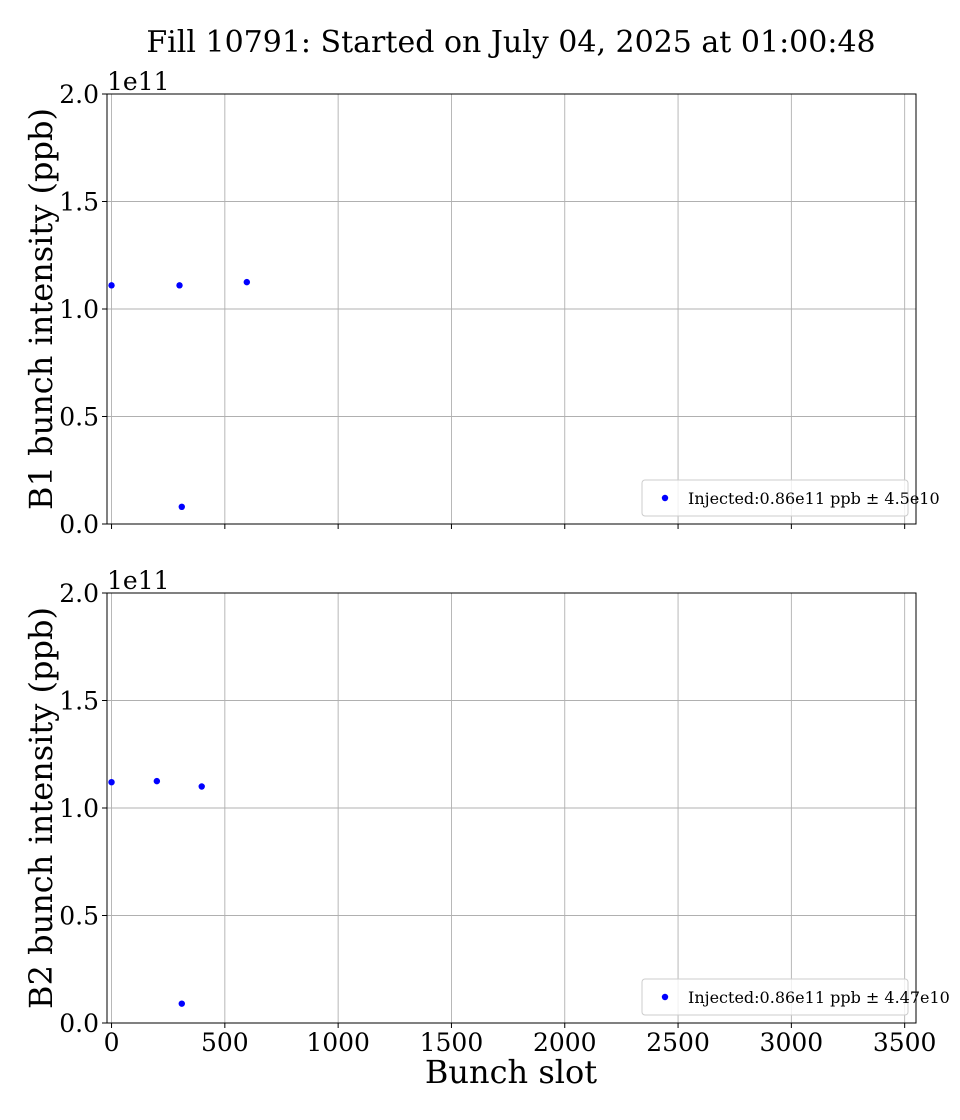 Image resolution: width=960 pixels, height=1120 pixels. Describe the element at coordinates (112, 1042) in the screenshot. I see `x-tick-label: 0` at that location.